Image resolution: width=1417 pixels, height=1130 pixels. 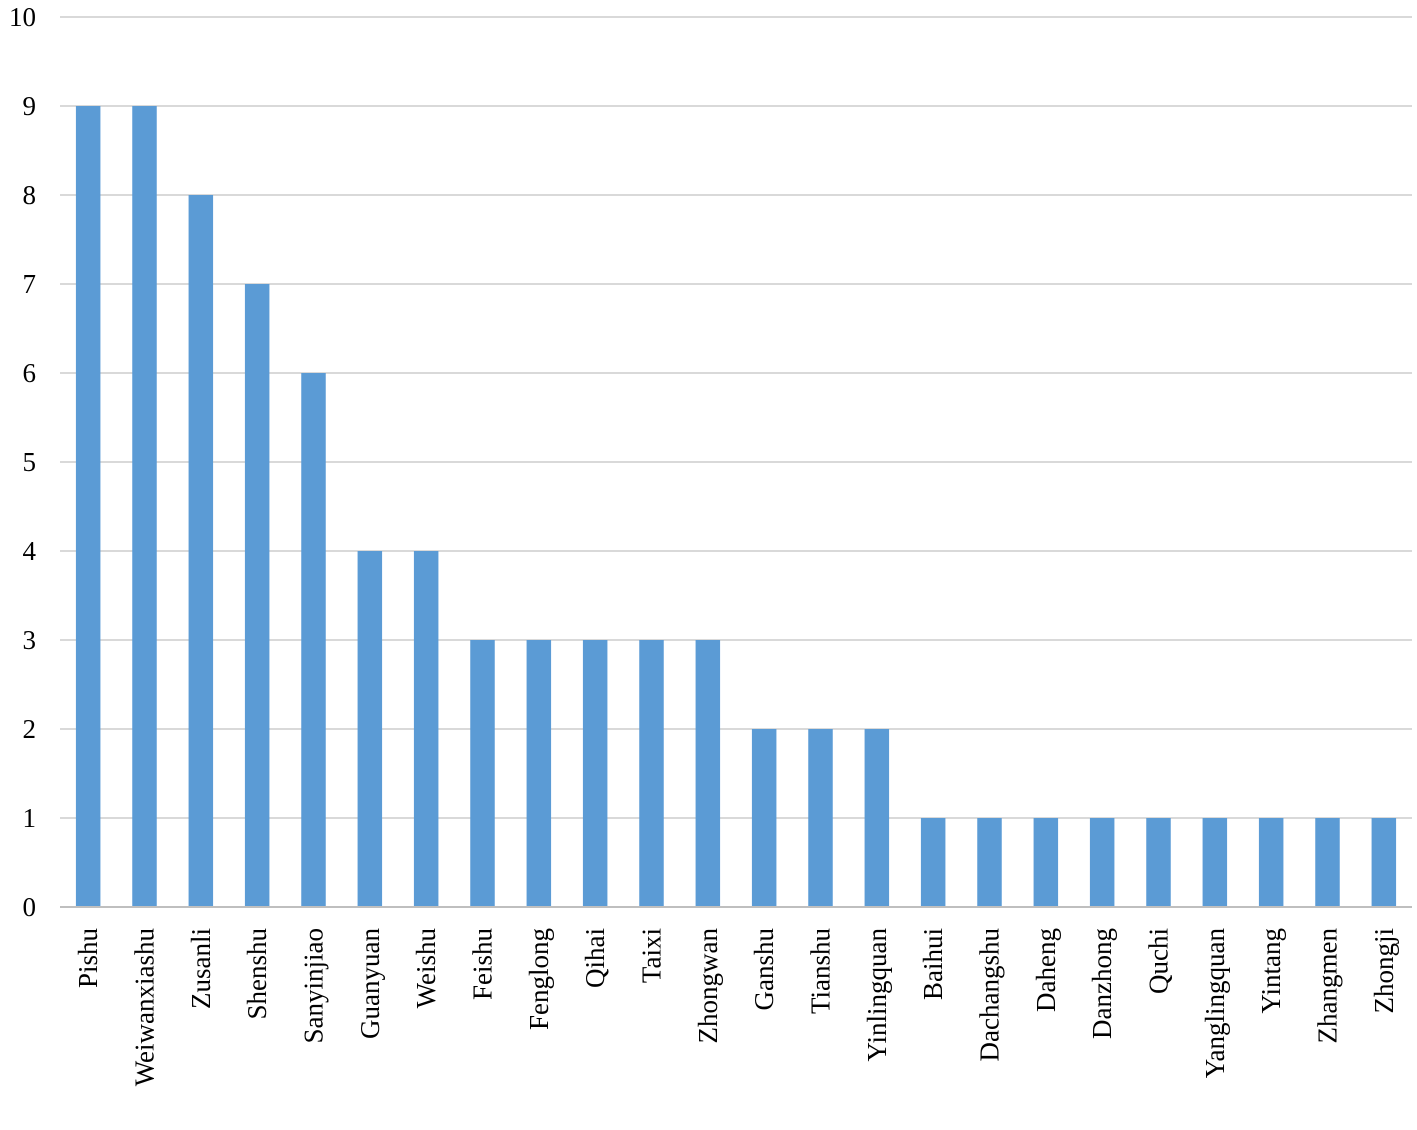 What do you see at coordinates (314, 986) in the screenshot?
I see `x-category-label: Sanyinjiao` at bounding box center [314, 986].